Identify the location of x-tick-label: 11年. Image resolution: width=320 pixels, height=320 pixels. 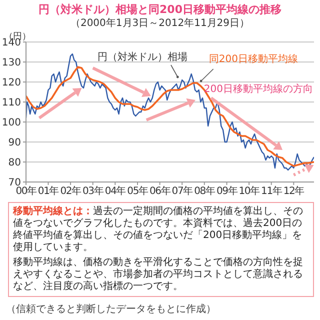
(271, 191).